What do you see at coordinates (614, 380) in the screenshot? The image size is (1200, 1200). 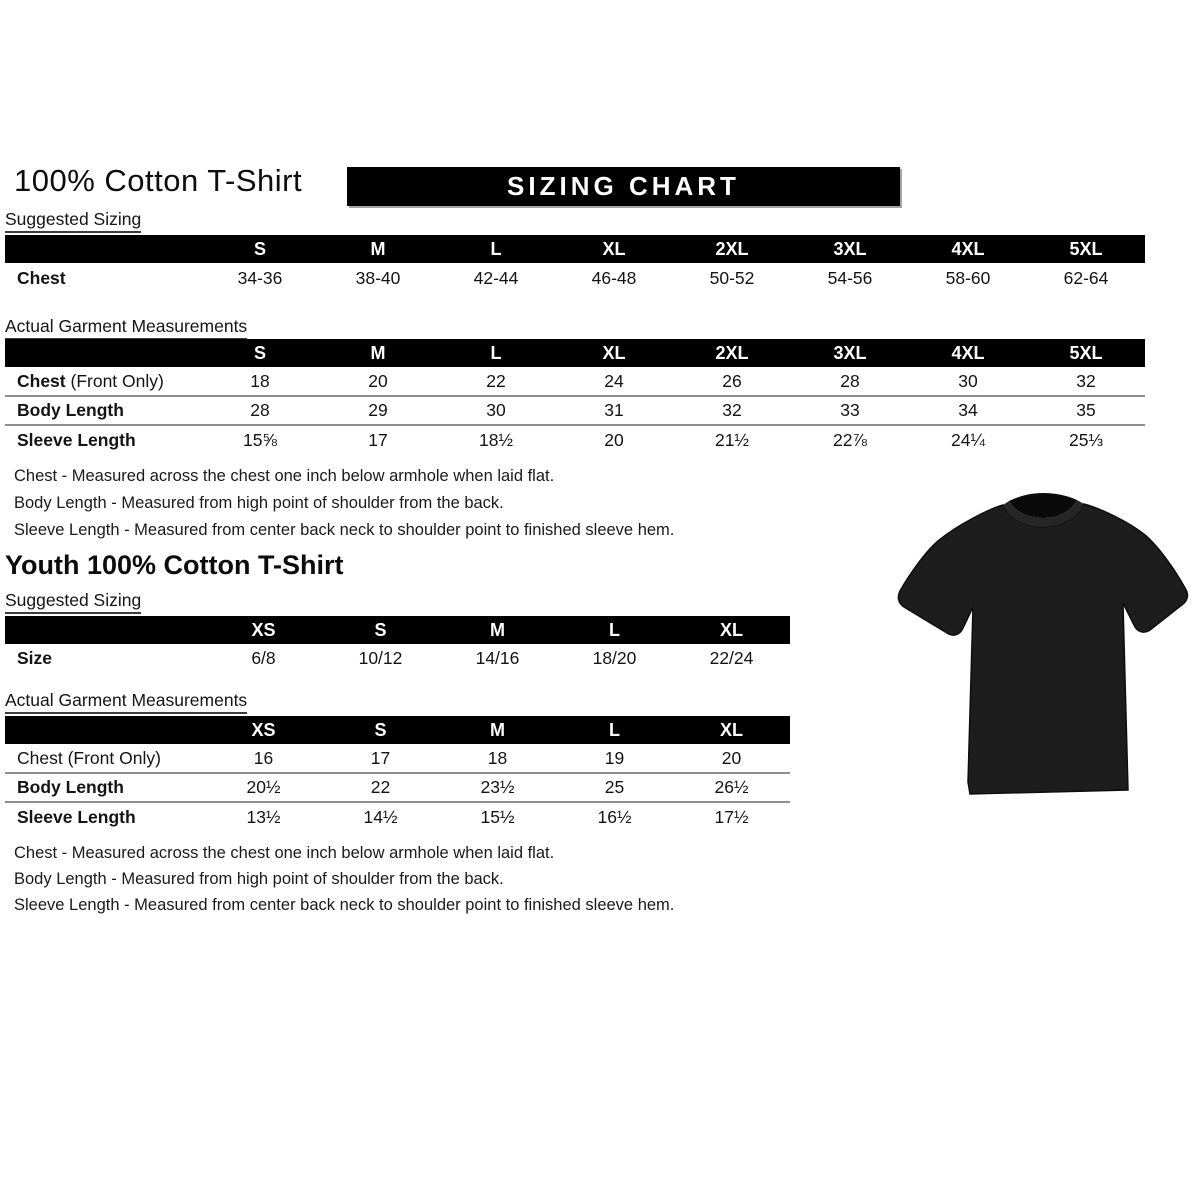 I see `measurement-cell: 24` at bounding box center [614, 380].